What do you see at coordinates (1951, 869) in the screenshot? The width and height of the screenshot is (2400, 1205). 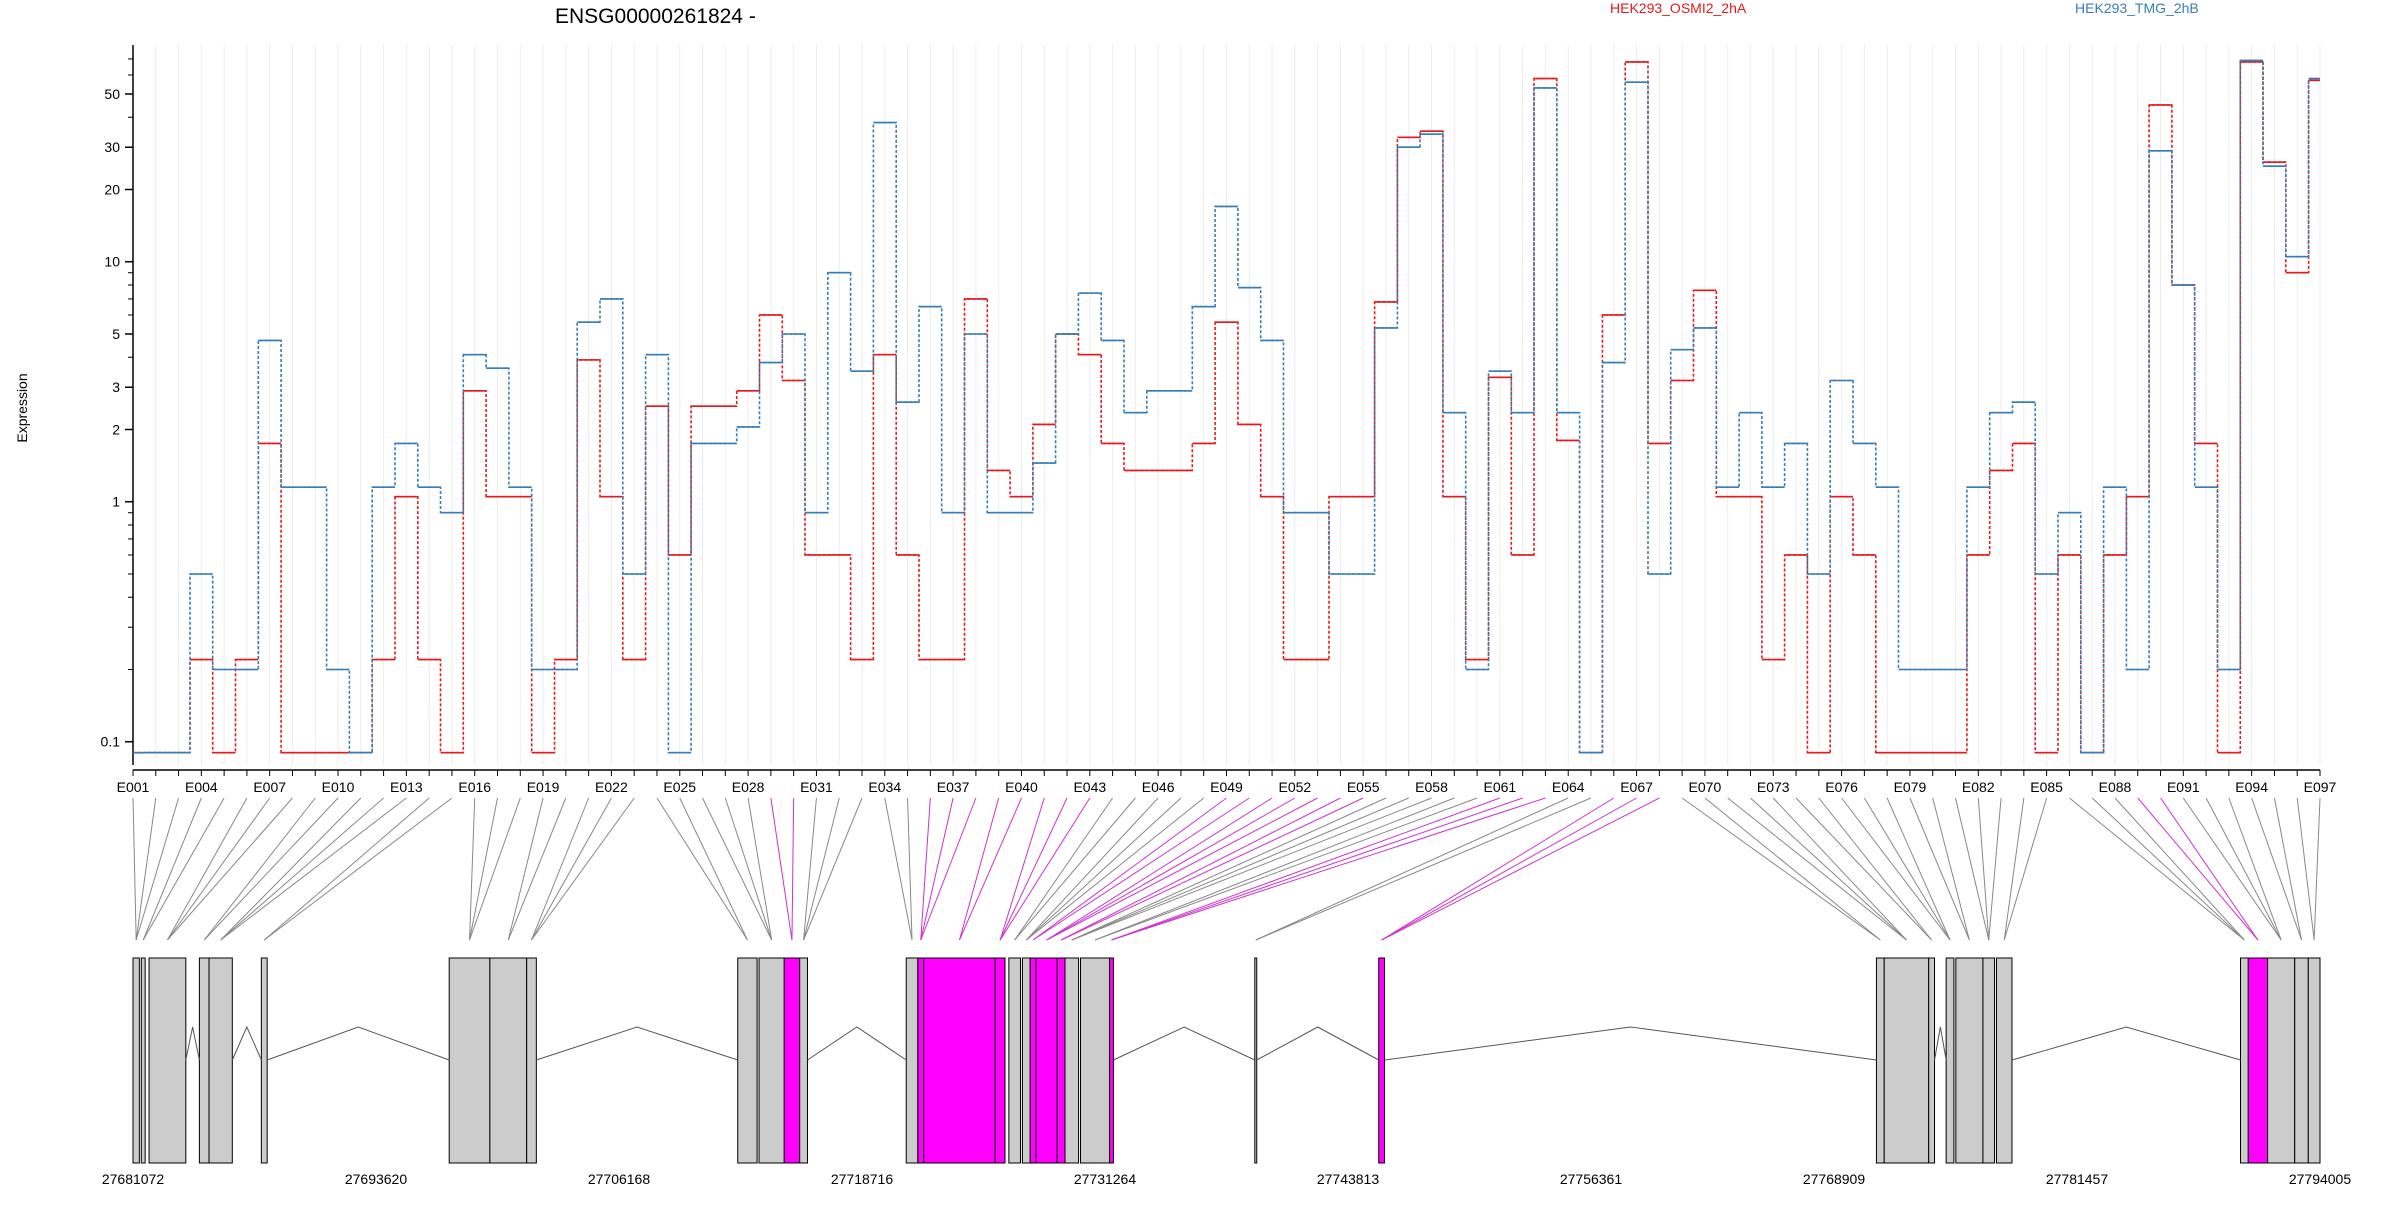 I see `connector-E080` at bounding box center [1951, 869].